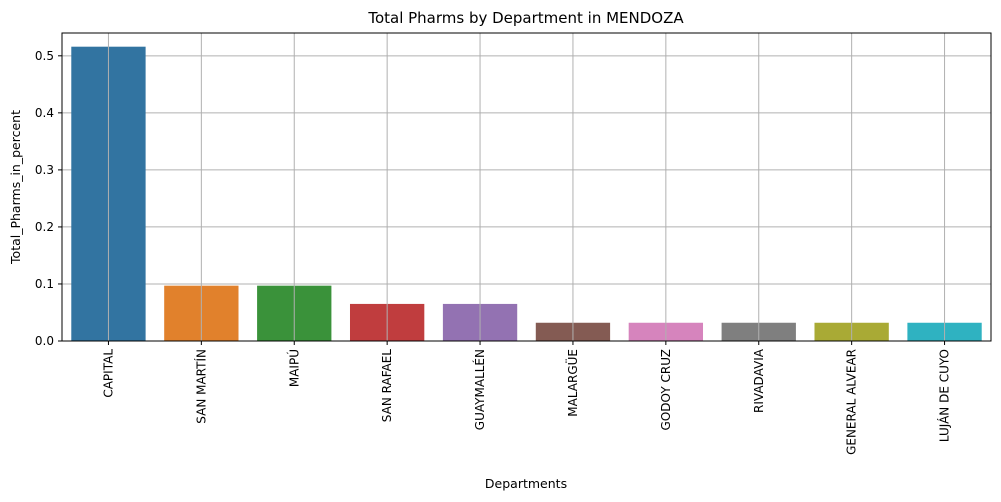  I want to click on x-tick-label: GODOY CRUZ, so click(666, 389).